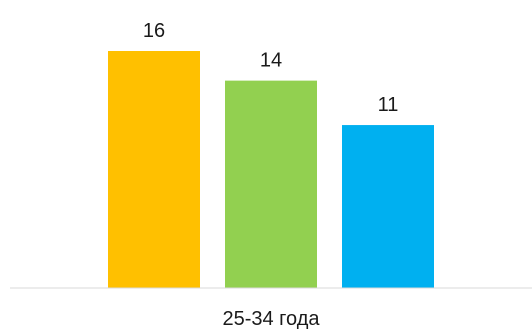 This screenshot has width=532, height=330. Describe the element at coordinates (271, 61) in the screenshot. I see `data-label-2: 14` at that location.